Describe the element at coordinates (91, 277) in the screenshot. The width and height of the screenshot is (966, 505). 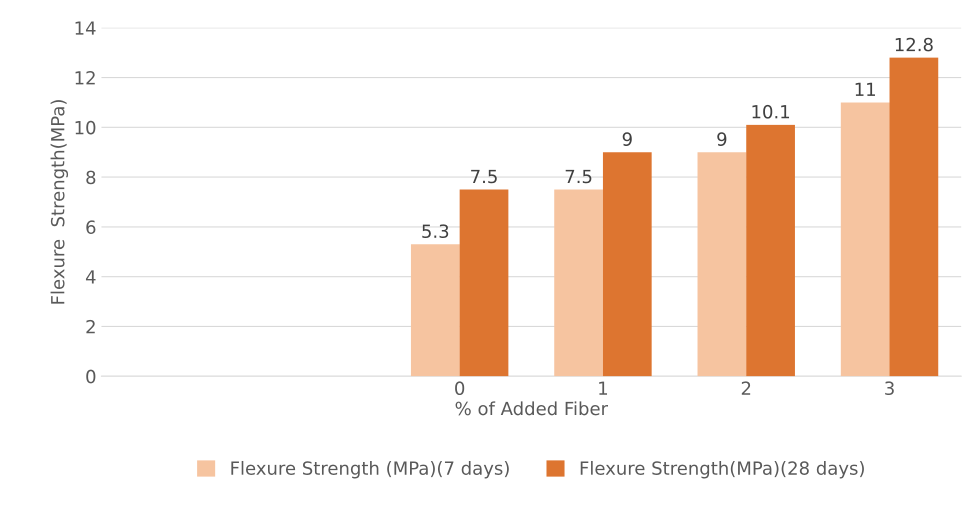
I see `y-tick-label: 4` at that location.